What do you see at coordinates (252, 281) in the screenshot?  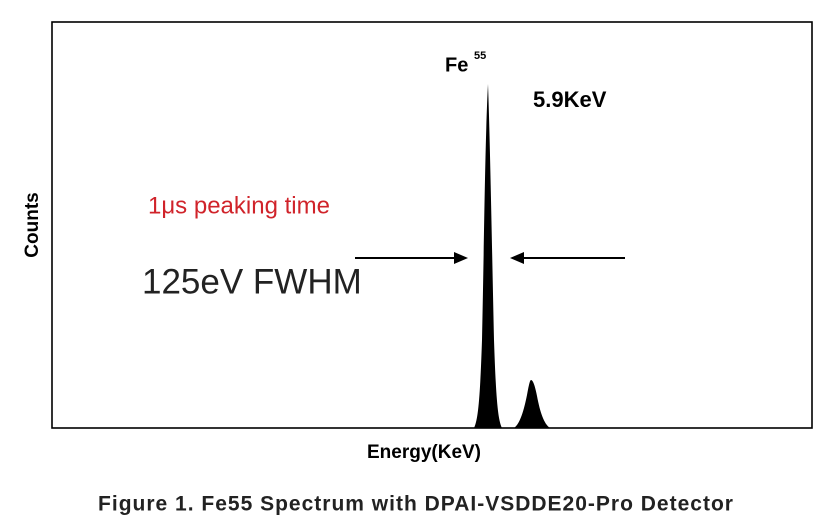 I see `annotation-fwhm: 125eV FWHM` at bounding box center [252, 281].